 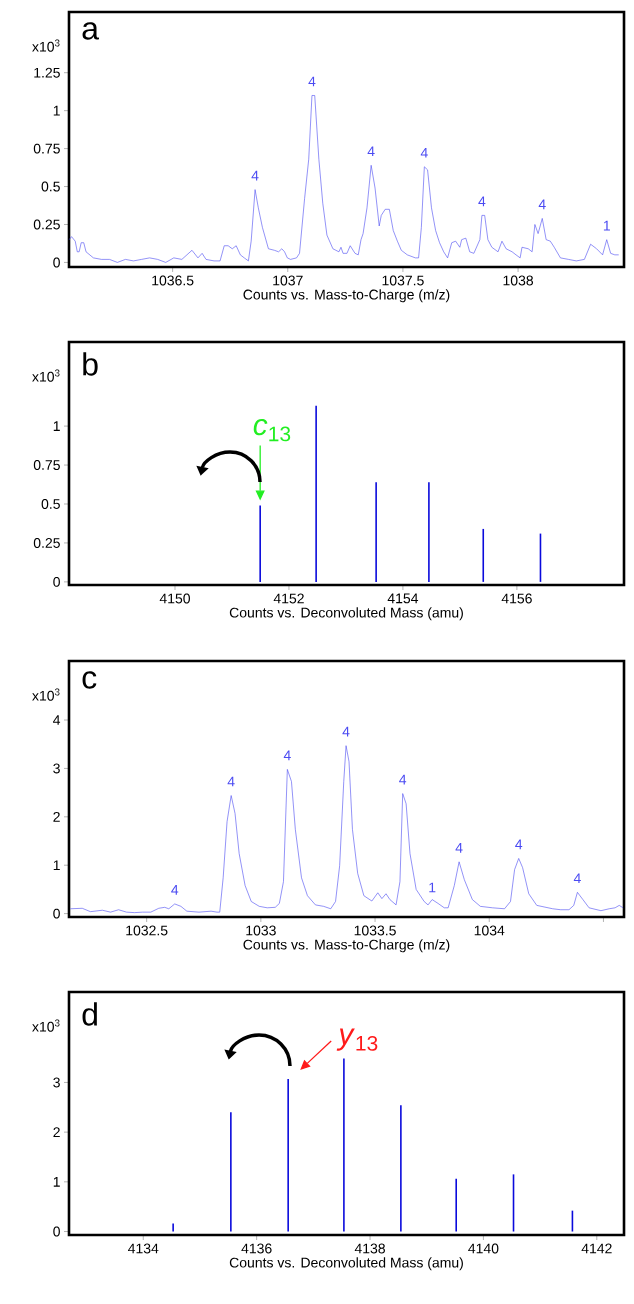 What do you see at coordinates (375, 930) in the screenshot?
I see `x-tick-label: 1033.5` at bounding box center [375, 930].